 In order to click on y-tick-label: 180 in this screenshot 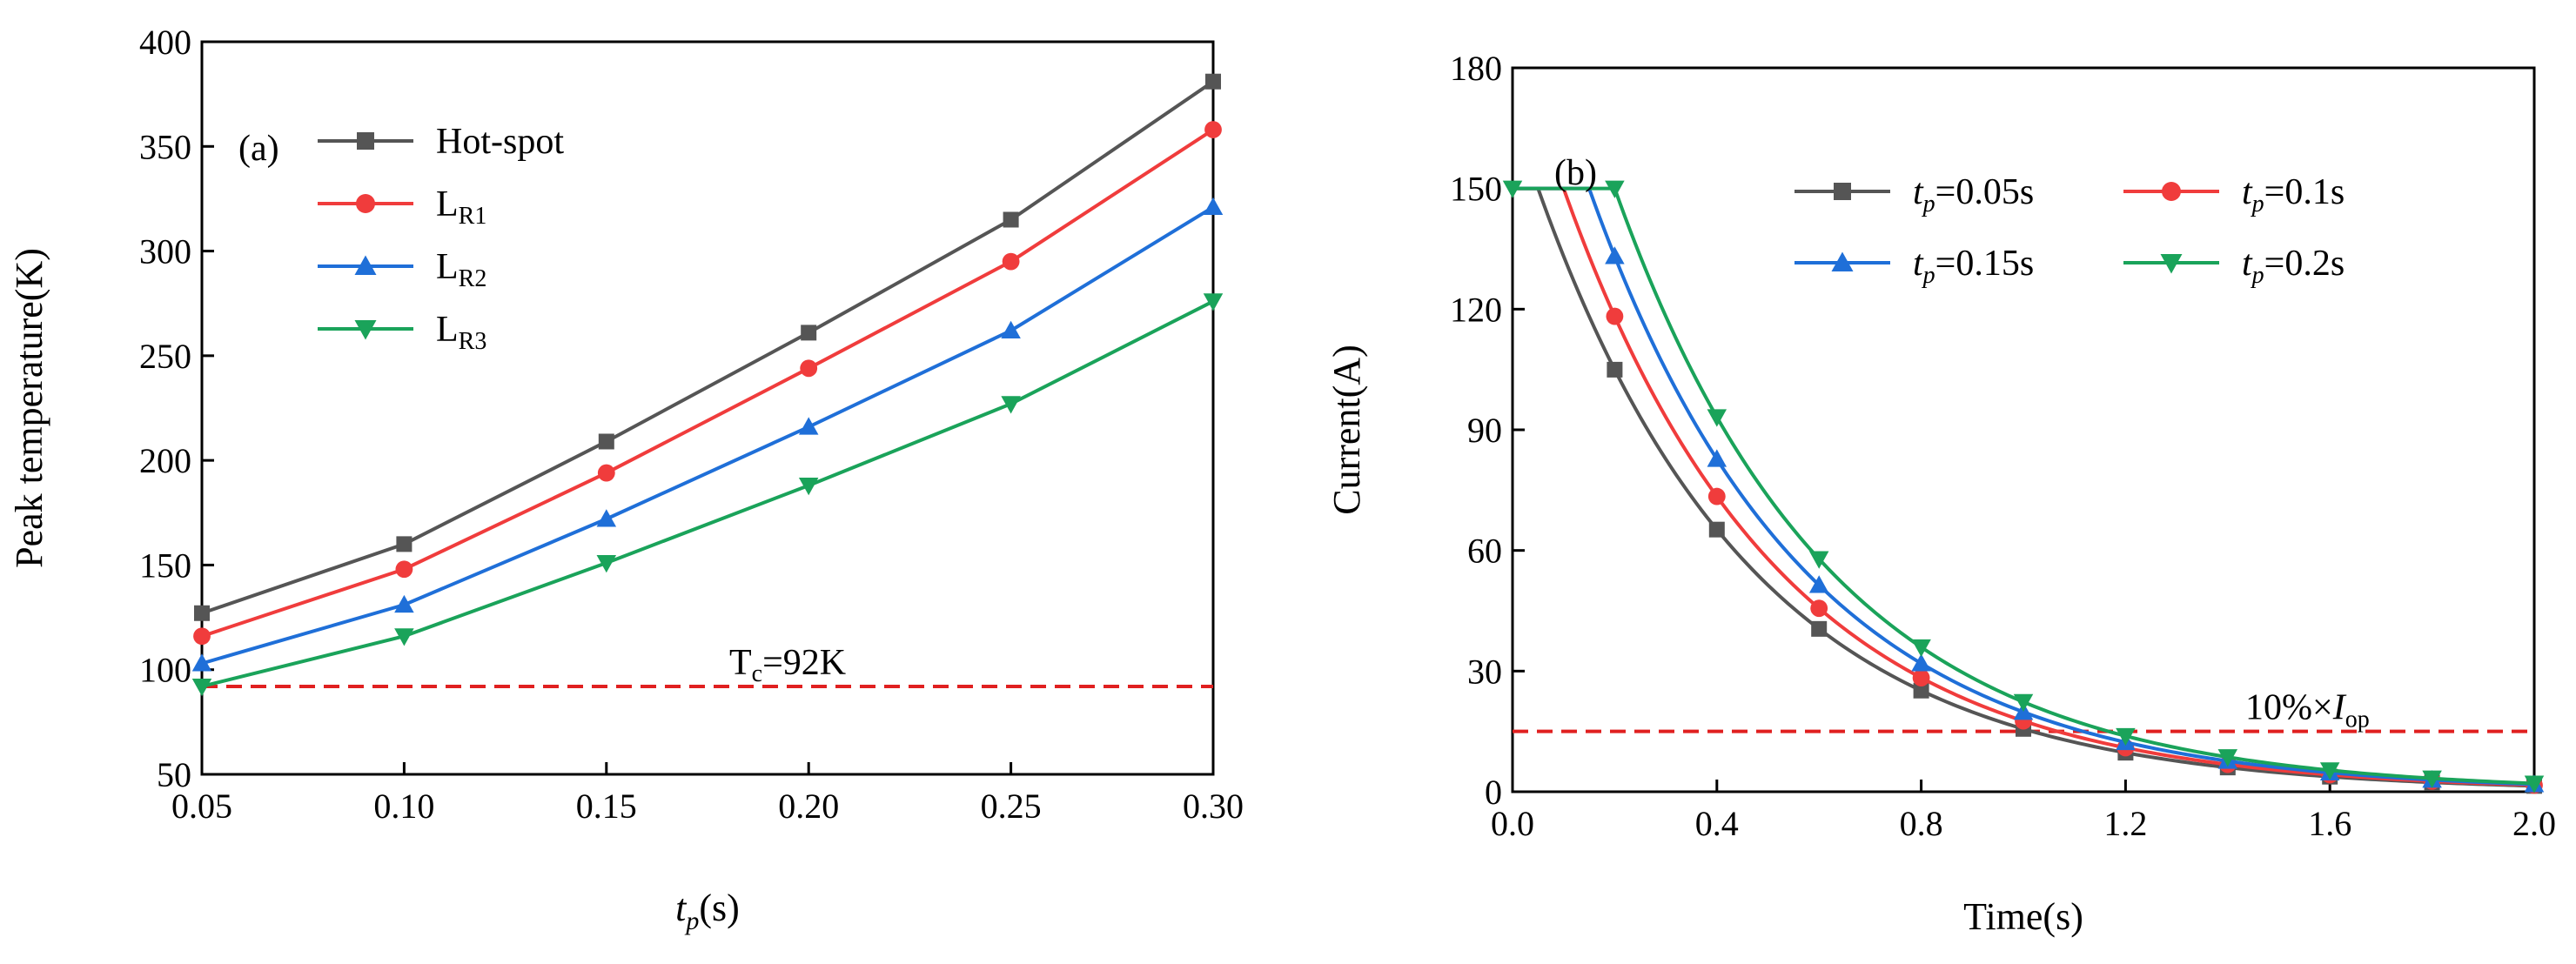, I will do `click(1476, 68)`.